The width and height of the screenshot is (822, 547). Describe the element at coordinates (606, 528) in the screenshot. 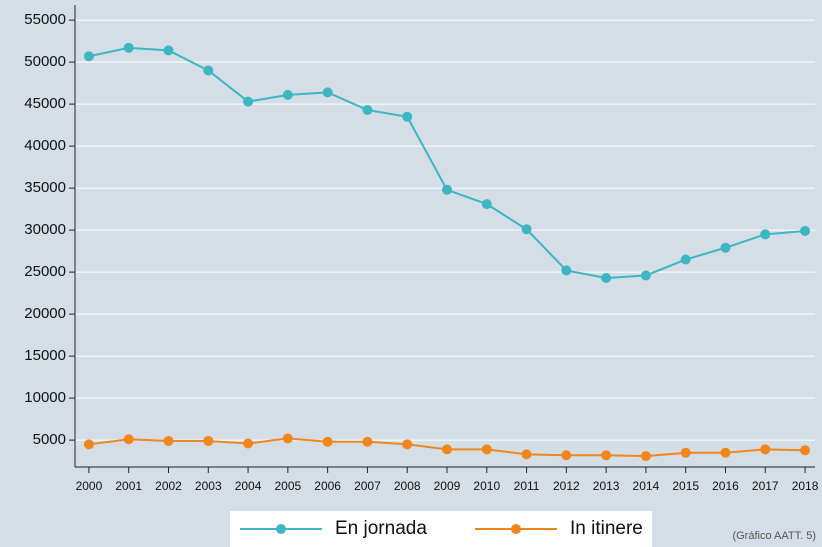

I see `legend-label: In itinere` at that location.